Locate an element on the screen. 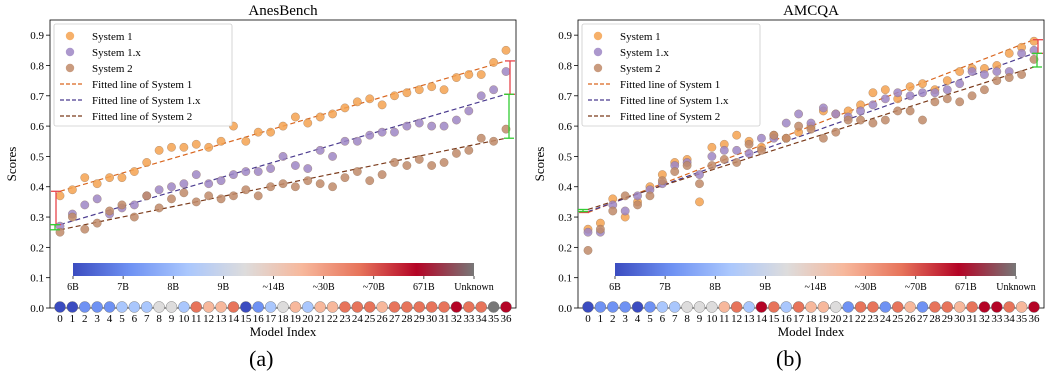  colorbar-tick-label: ~30B is located at coordinates (866, 287).